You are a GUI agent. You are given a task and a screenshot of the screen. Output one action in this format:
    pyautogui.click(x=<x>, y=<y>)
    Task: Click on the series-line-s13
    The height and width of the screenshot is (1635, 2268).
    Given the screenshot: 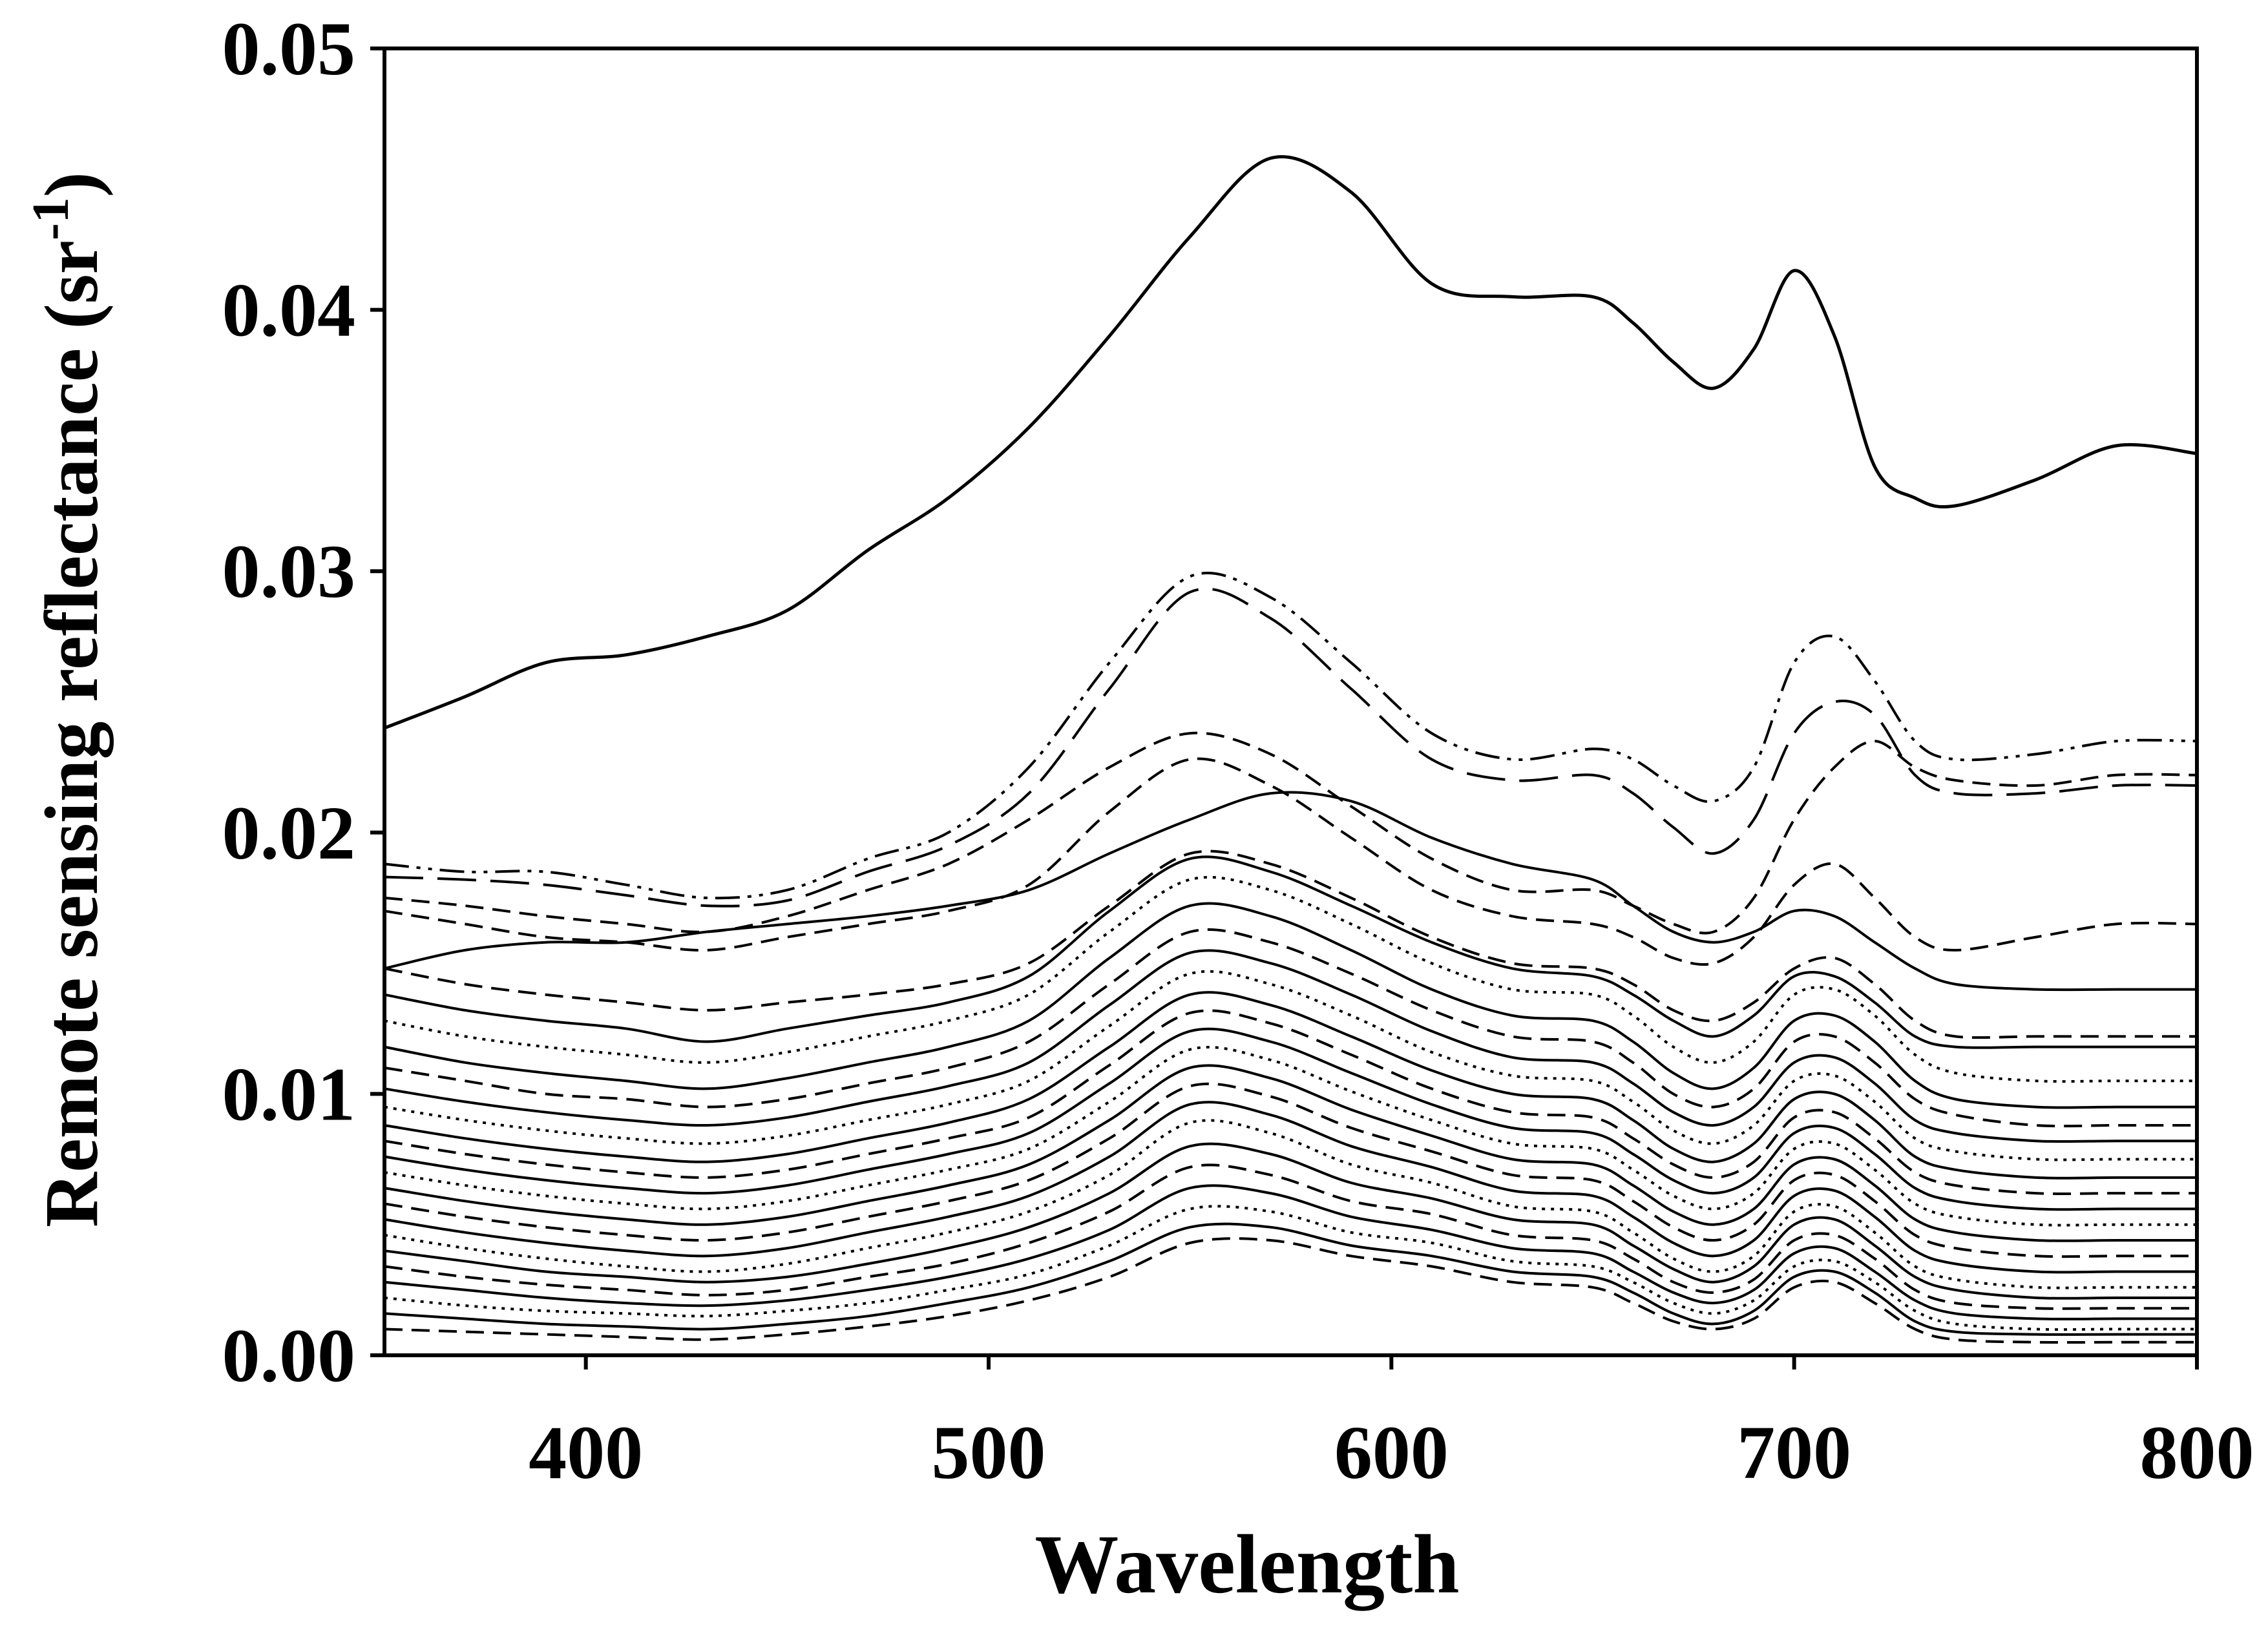 What is the action you would take?
    pyautogui.click(x=1290, y=1065)
    